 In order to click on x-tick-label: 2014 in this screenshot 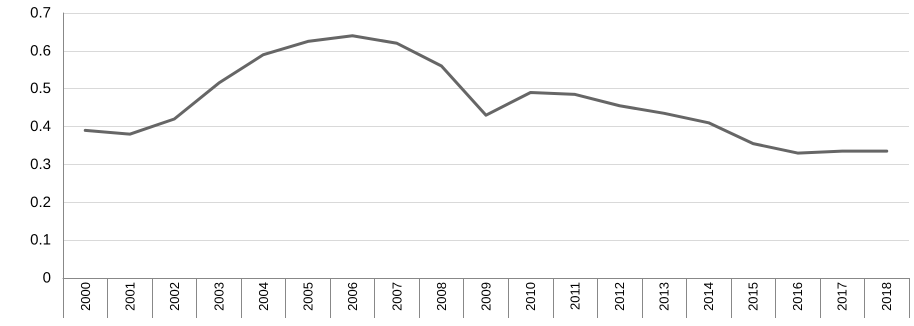, I will do `click(708, 296)`.